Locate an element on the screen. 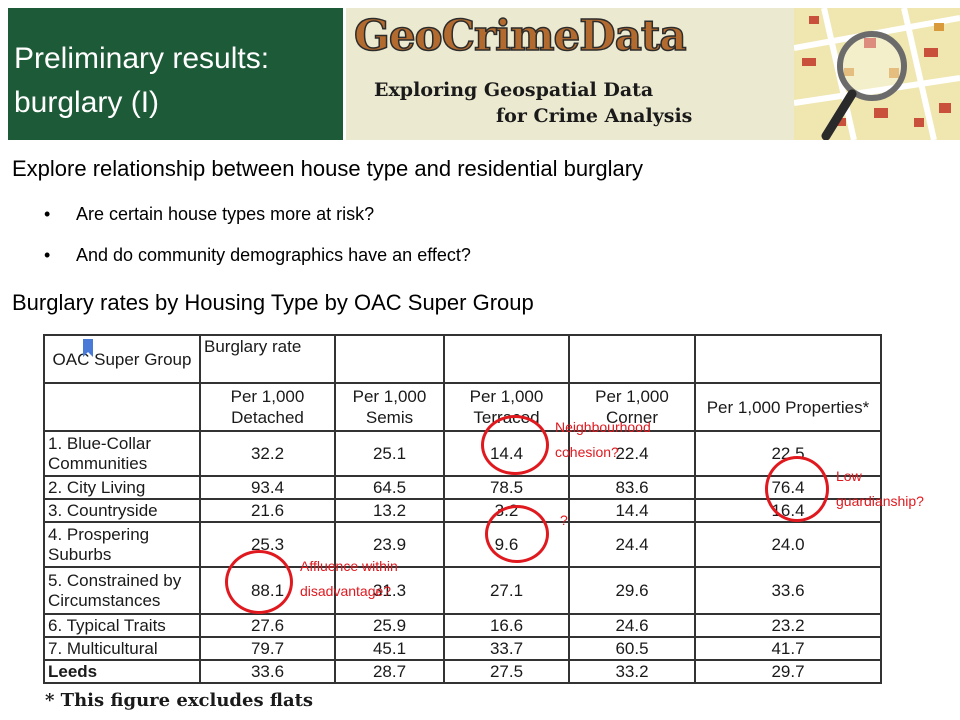 This screenshot has width=960, height=720. highlight-circle-properties-city-living is located at coordinates (797, 489).